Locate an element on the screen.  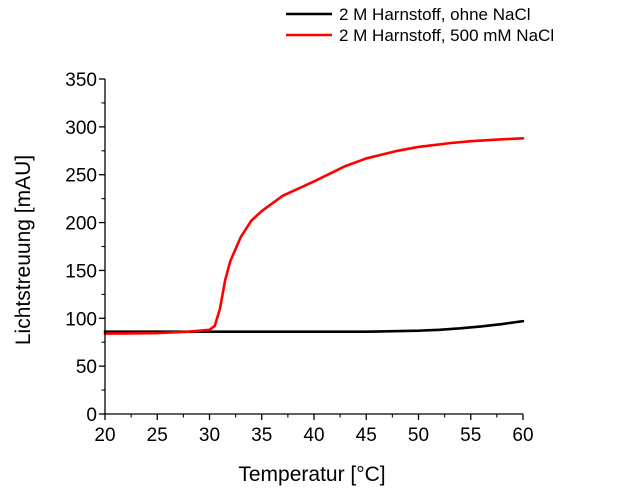
y-axis-title: Lichtstreuung [mAU] is located at coordinates (23, 250).